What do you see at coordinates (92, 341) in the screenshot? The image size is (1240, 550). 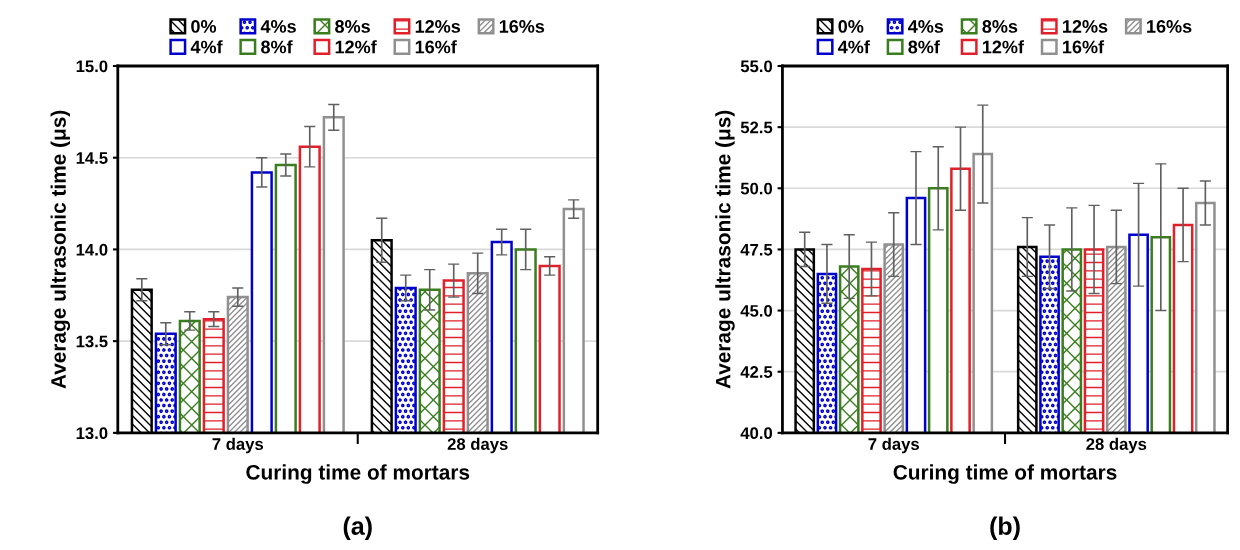 I see `y-tick-label: 13.5` at bounding box center [92, 341].